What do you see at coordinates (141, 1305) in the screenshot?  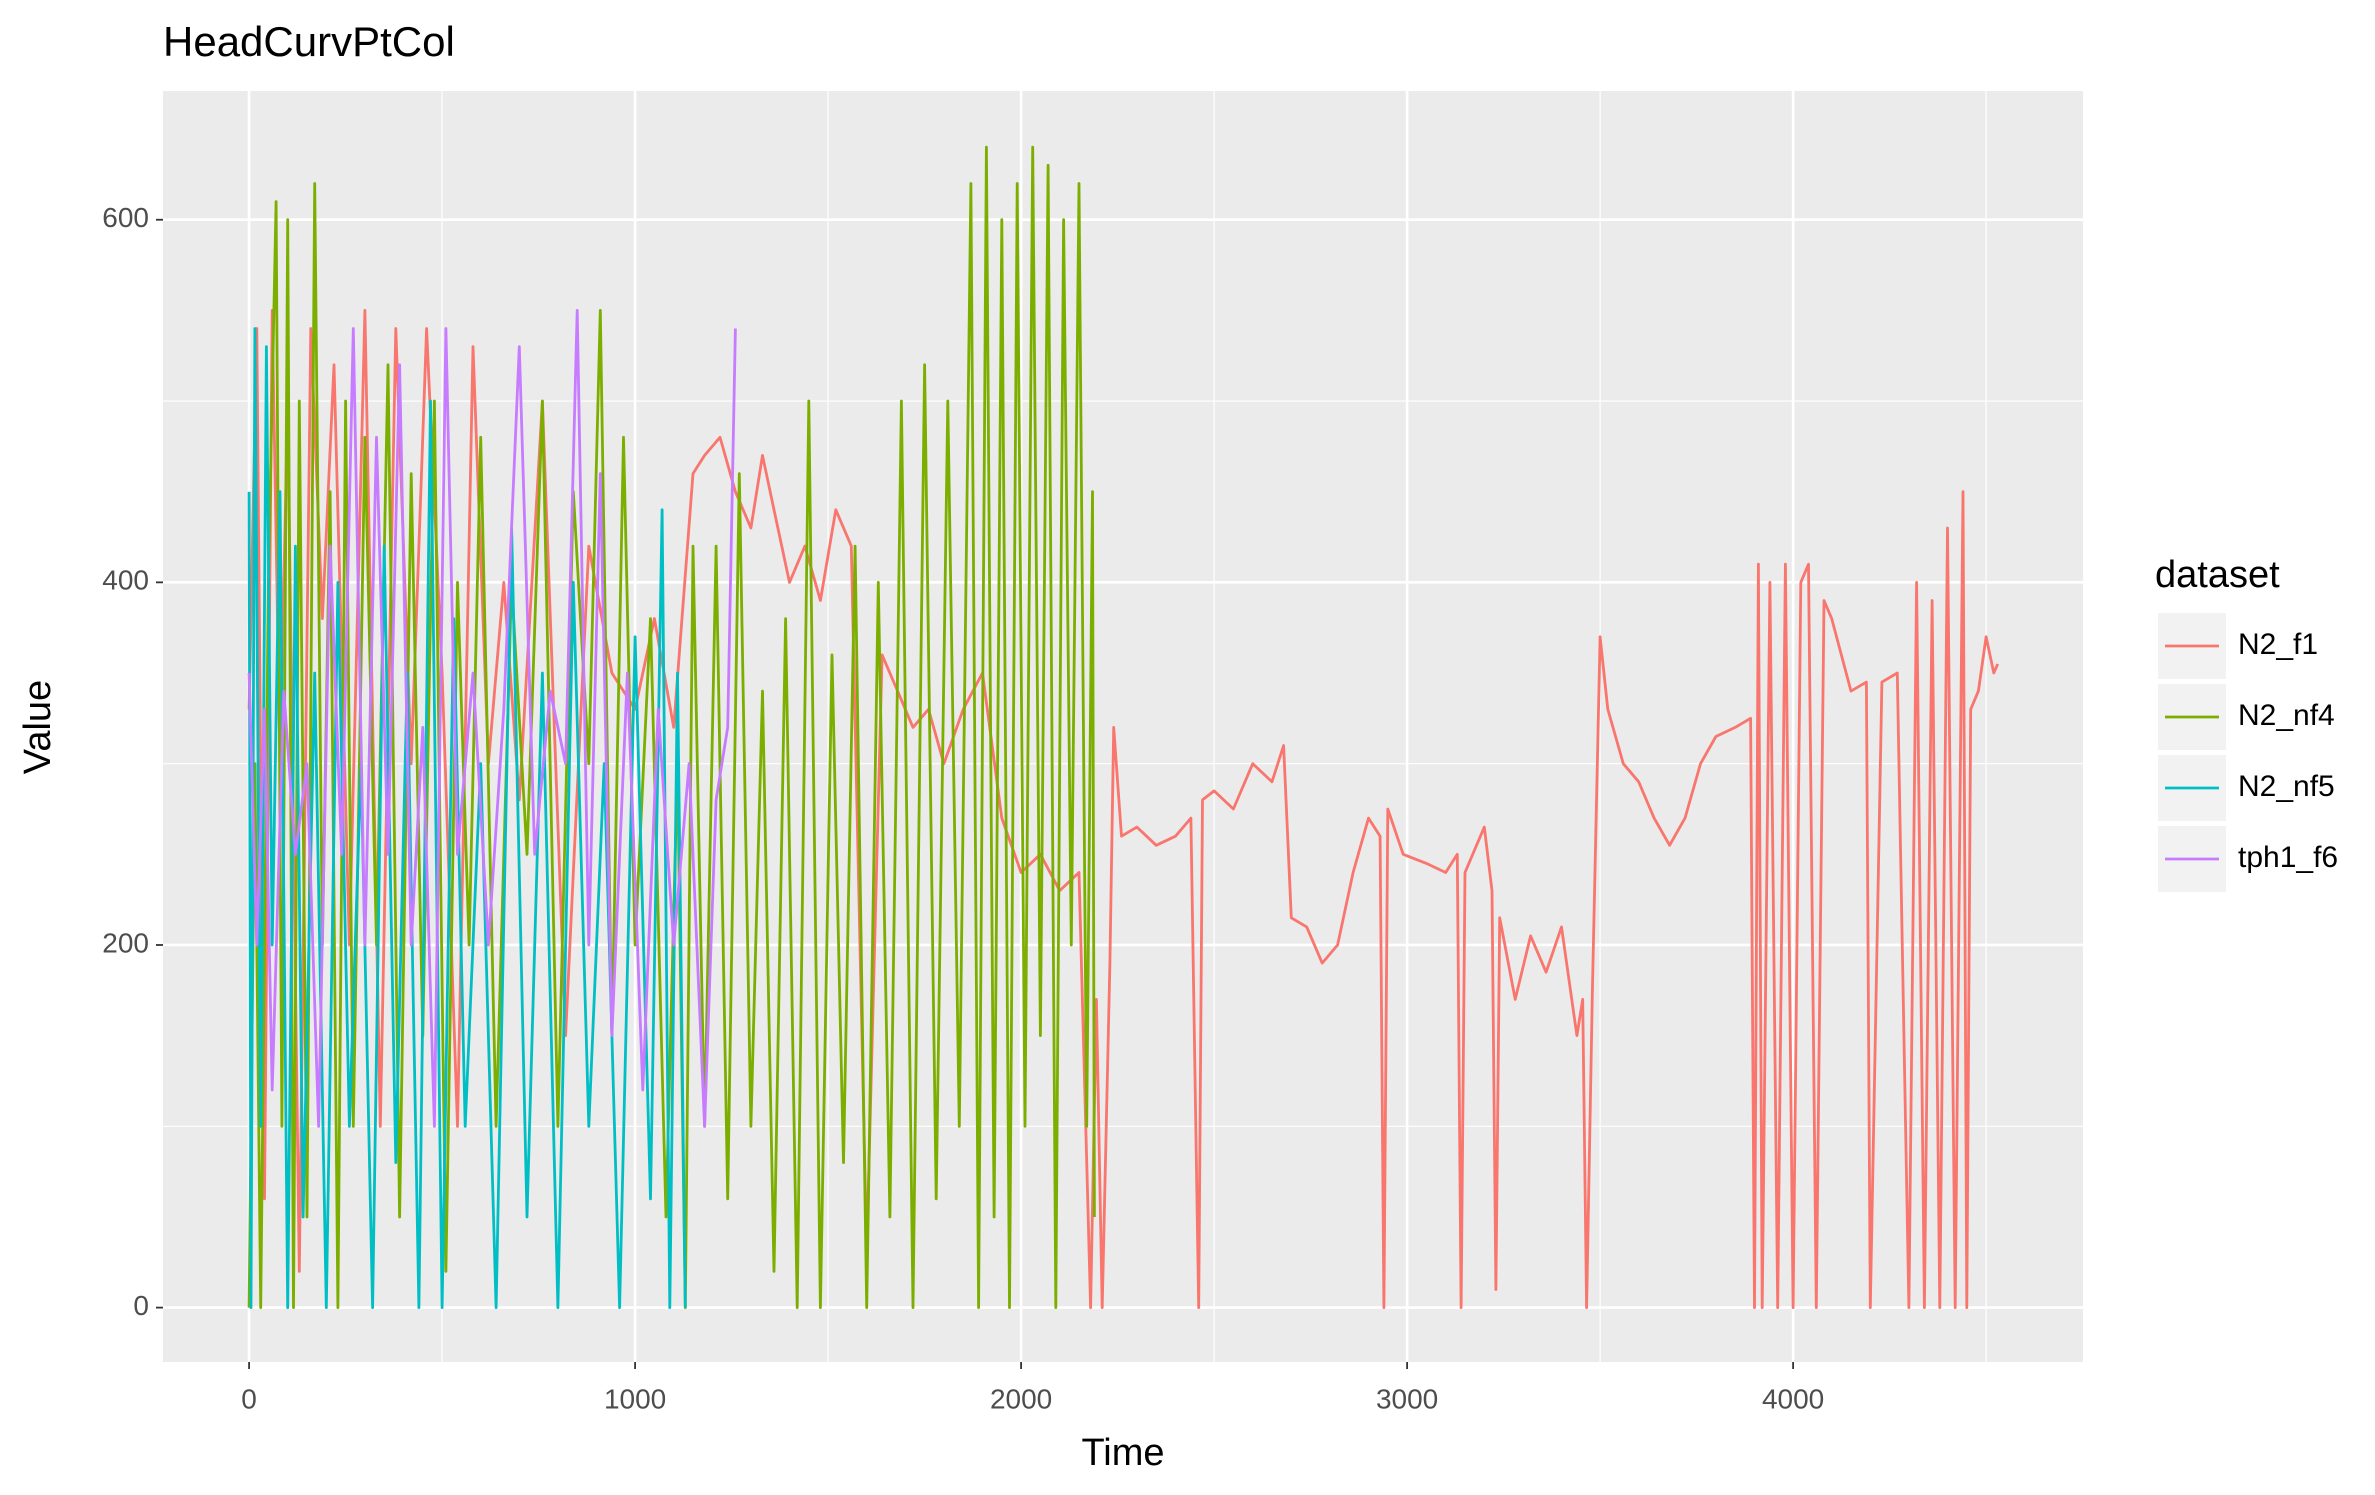 I see `y-tick-label: 0` at bounding box center [141, 1305].